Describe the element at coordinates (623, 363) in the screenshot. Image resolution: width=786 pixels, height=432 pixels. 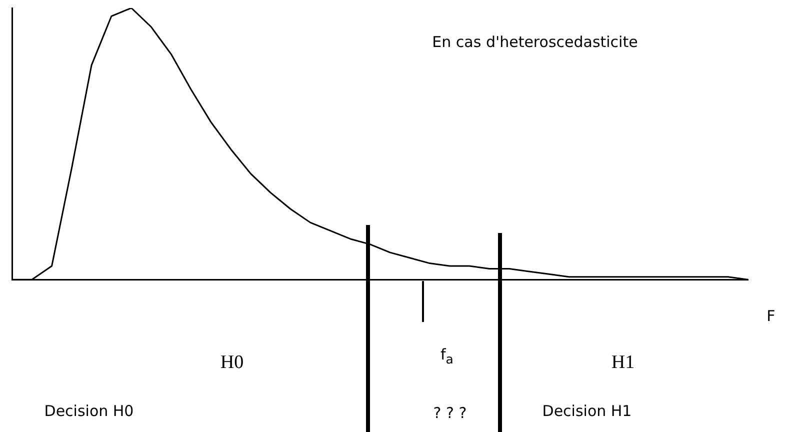
I see `text: H1` at that location.